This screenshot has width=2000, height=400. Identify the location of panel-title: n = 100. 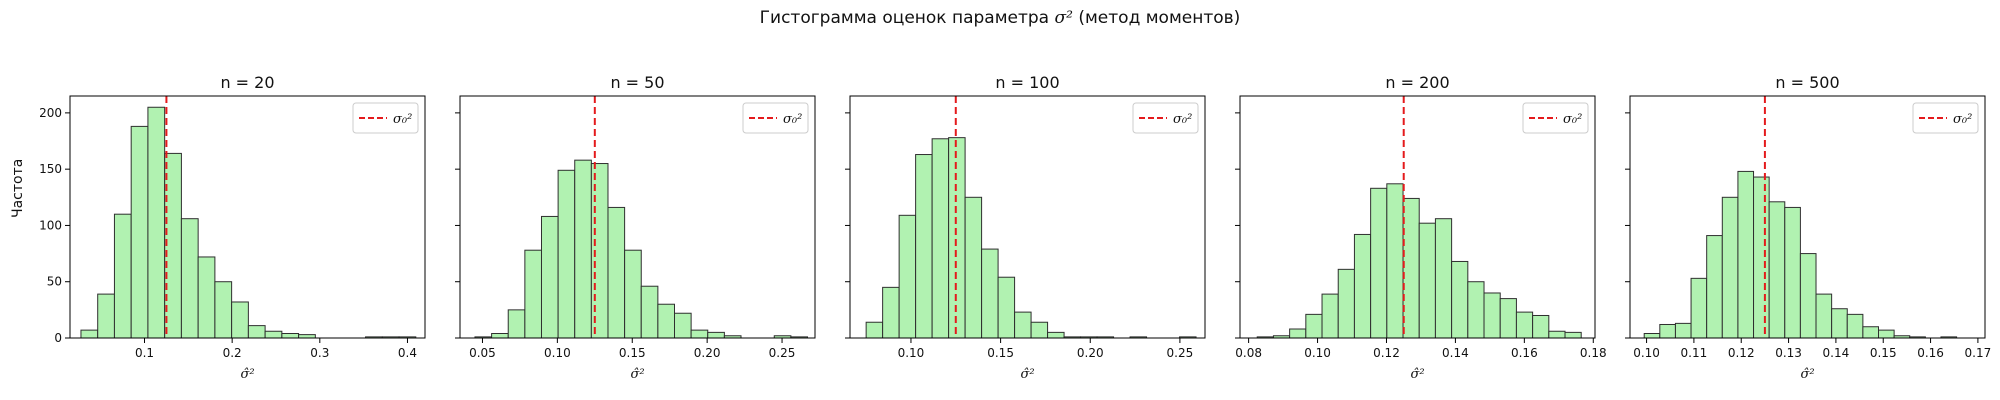
(1027, 82).